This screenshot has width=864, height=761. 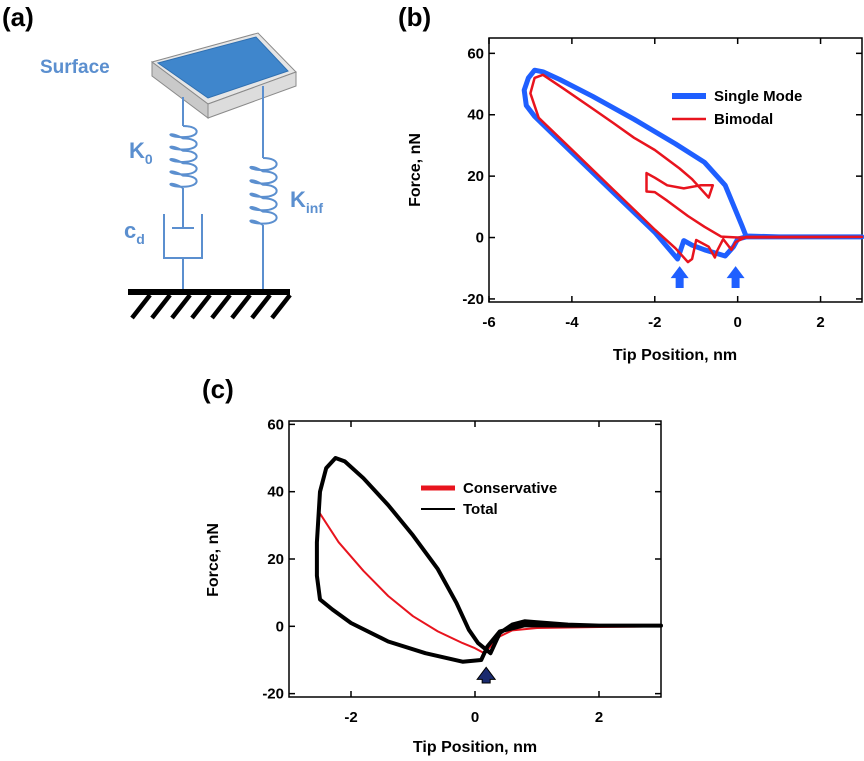 I want to click on legend-entry: Total, so click(x=480, y=509).